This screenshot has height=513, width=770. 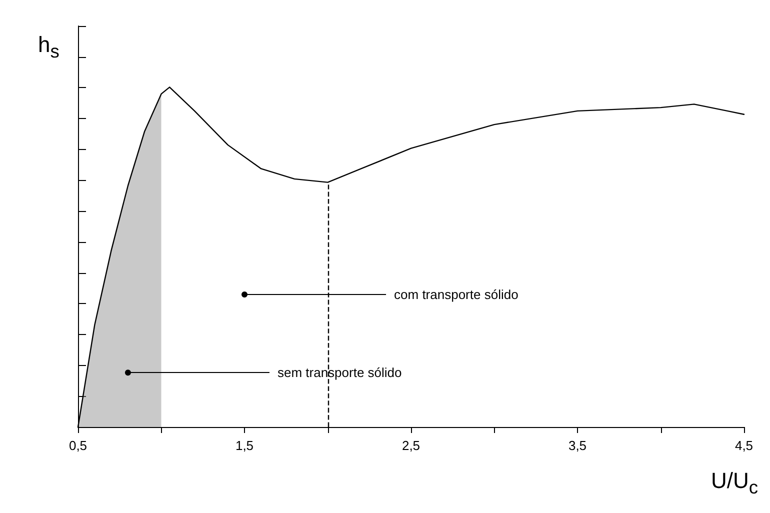 What do you see at coordinates (78, 445) in the screenshot?
I see `x-tick-label: 0,5` at bounding box center [78, 445].